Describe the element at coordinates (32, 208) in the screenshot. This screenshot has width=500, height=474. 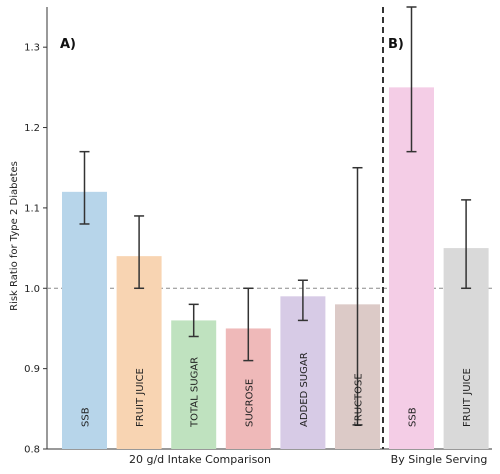
I see `y-tick-label: 1.1` at that location.